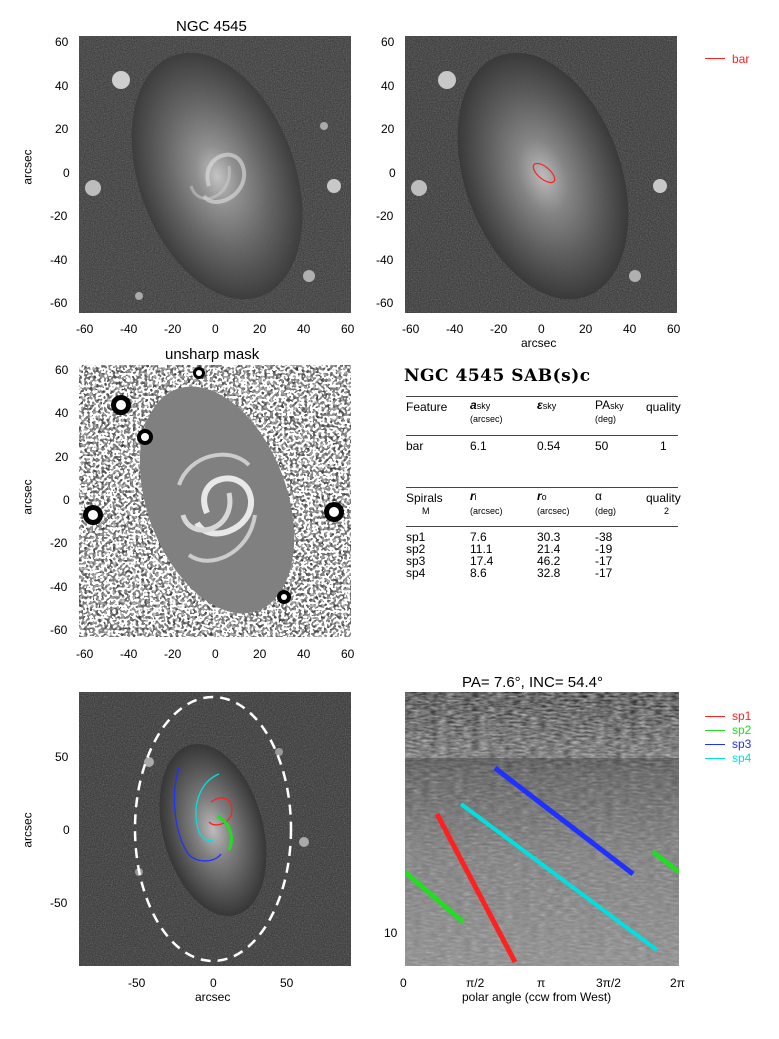 This screenshot has height=1039, width=779. What do you see at coordinates (677, 983) in the screenshot?
I see `x-tick: 2π` at bounding box center [677, 983].